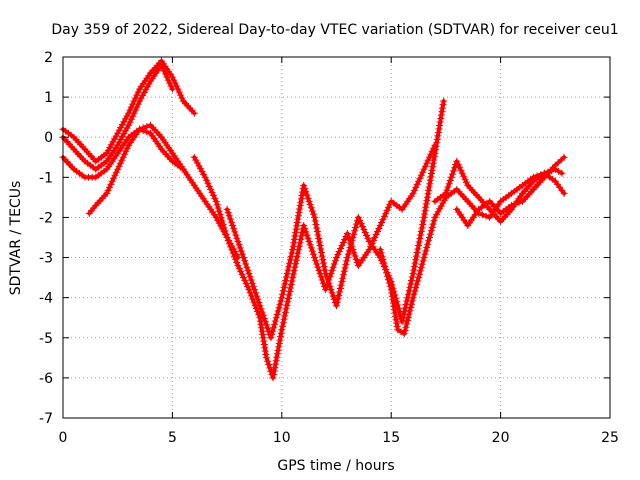 The width and height of the screenshot is (640, 480). What do you see at coordinates (63, 438) in the screenshot?
I see `x-tick-label: 0` at bounding box center [63, 438].